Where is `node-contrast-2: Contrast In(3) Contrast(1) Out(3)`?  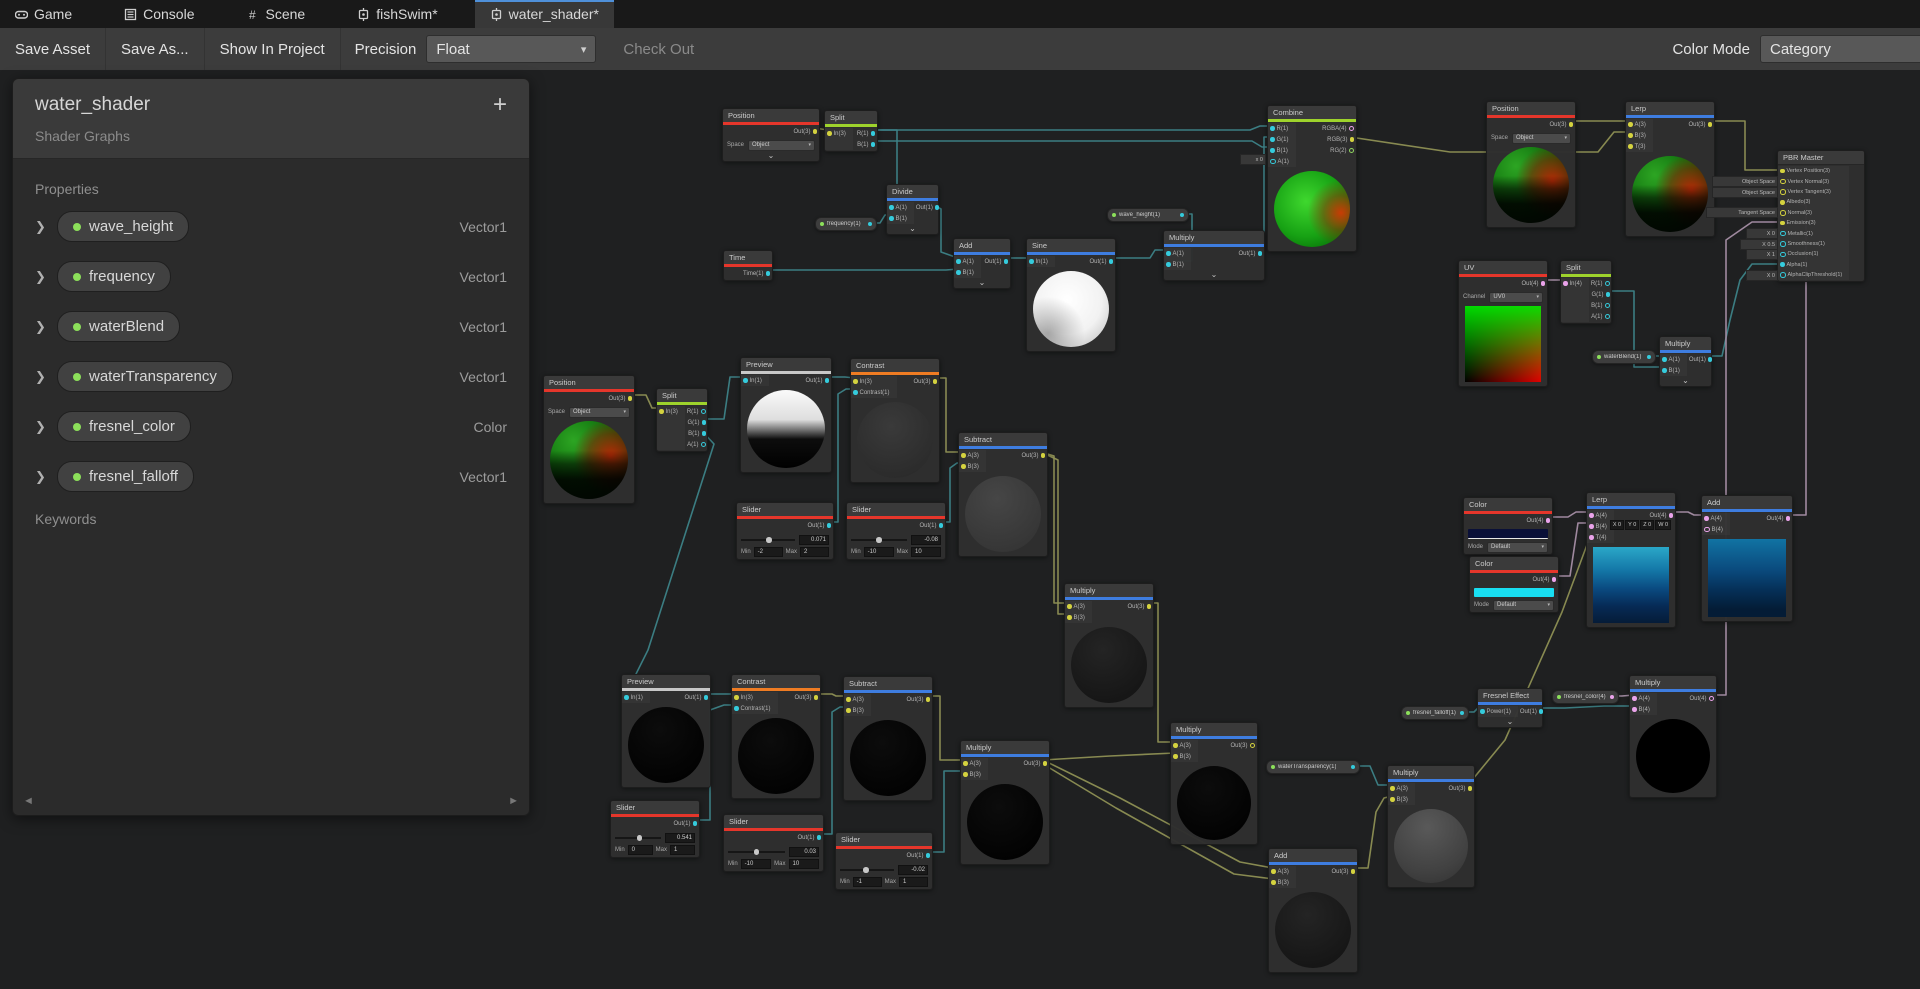 node-contrast-2: Contrast In(3) Contrast(1) Out(3) is located at coordinates (776, 736).